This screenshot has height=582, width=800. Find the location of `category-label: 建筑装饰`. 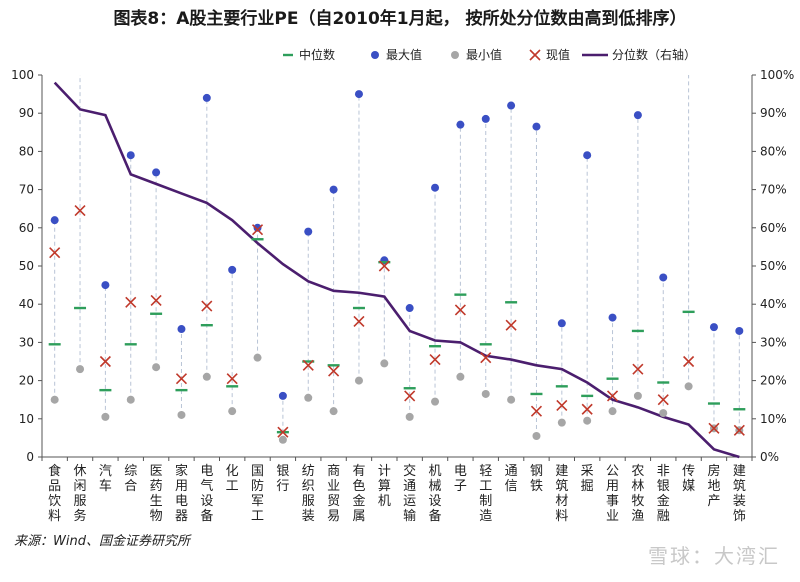

category-label: 建筑装饰 is located at coordinates (739, 494).